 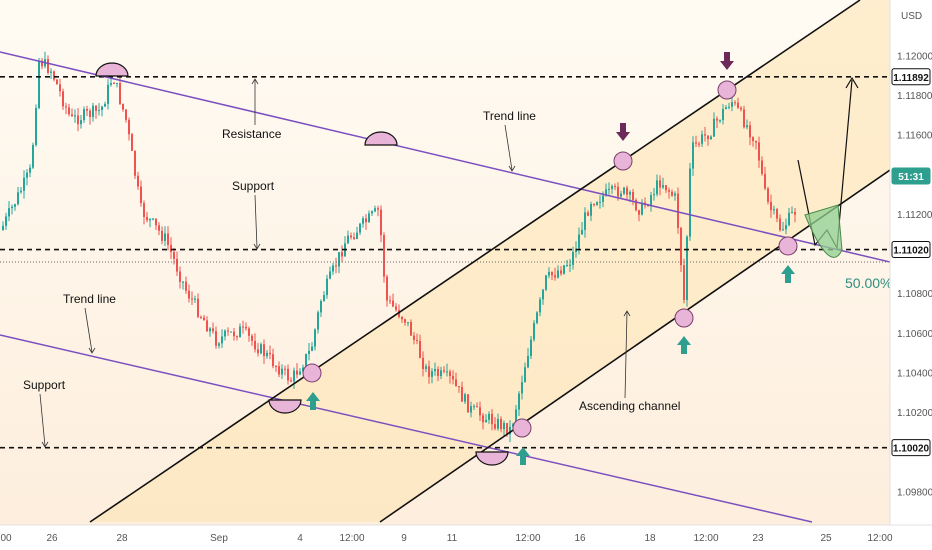 I want to click on price-badges: 1.11892 51:31 1.11020 1.10020, so click(x=911, y=262).